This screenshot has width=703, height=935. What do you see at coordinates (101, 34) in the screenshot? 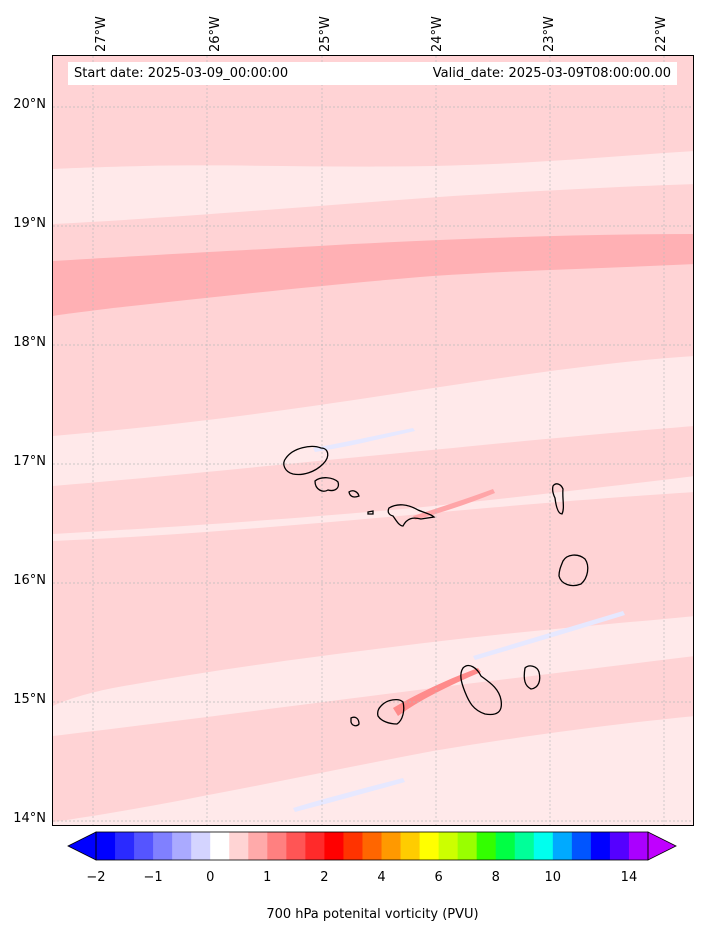
I see `lon-label-27w: 27°W` at bounding box center [101, 34].